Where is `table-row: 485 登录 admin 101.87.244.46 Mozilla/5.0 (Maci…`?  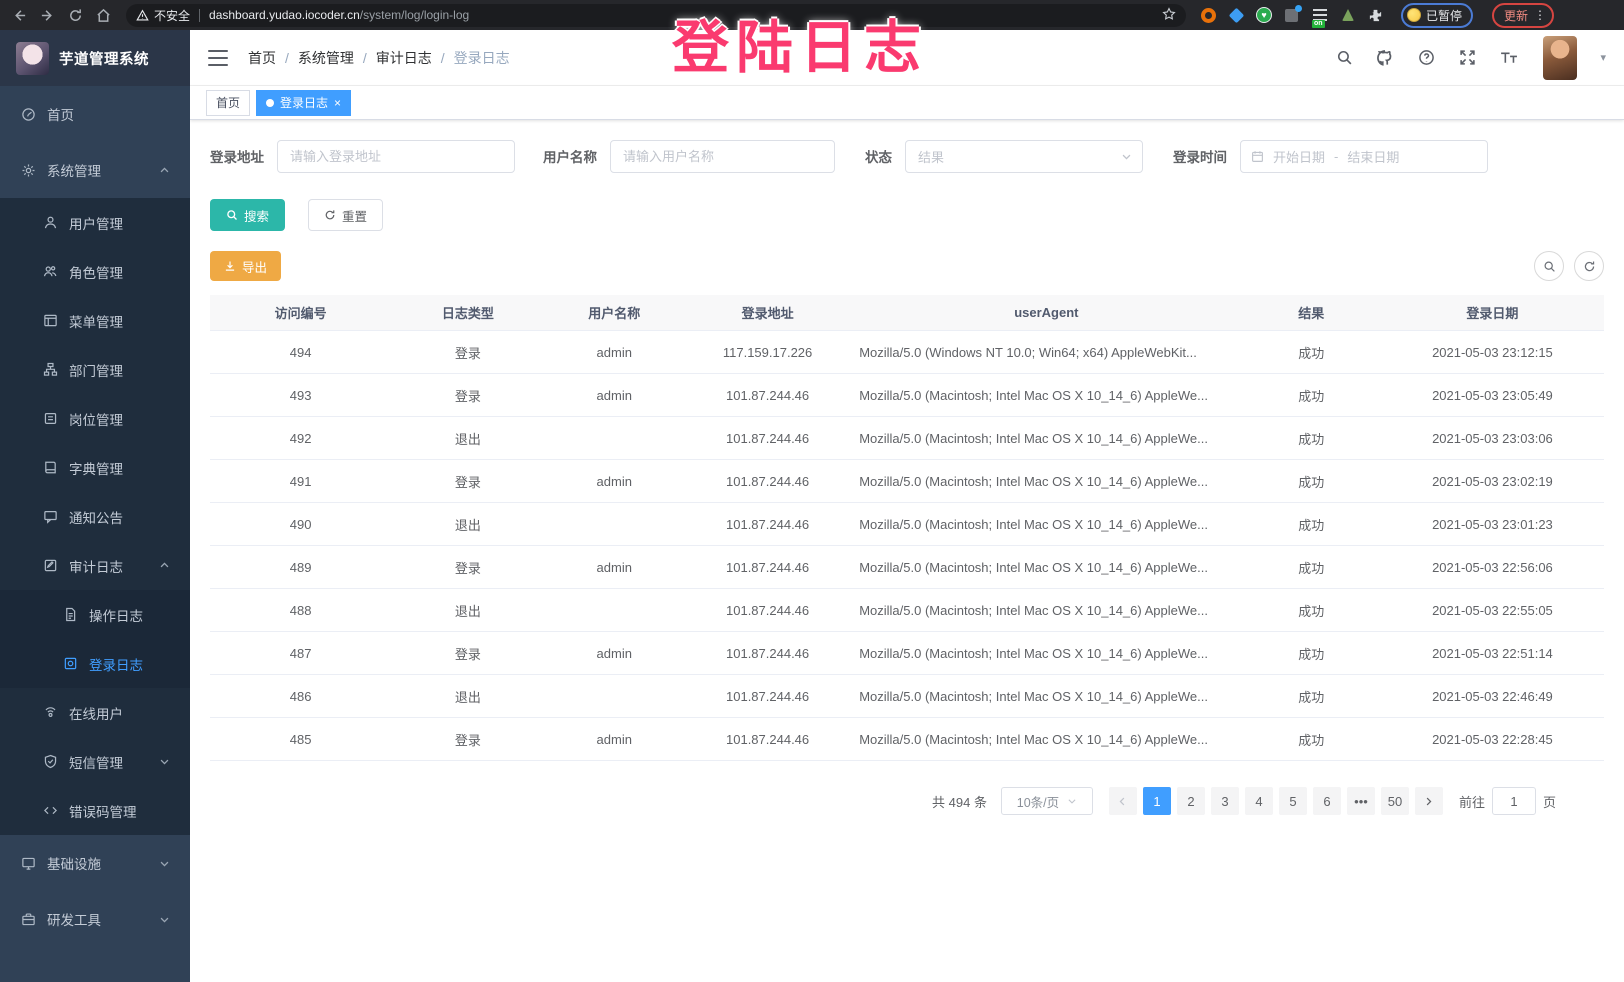
table-row: 485 登录 admin 101.87.244.46 Mozilla/5.0 (Maci… is located at coordinates (907, 739).